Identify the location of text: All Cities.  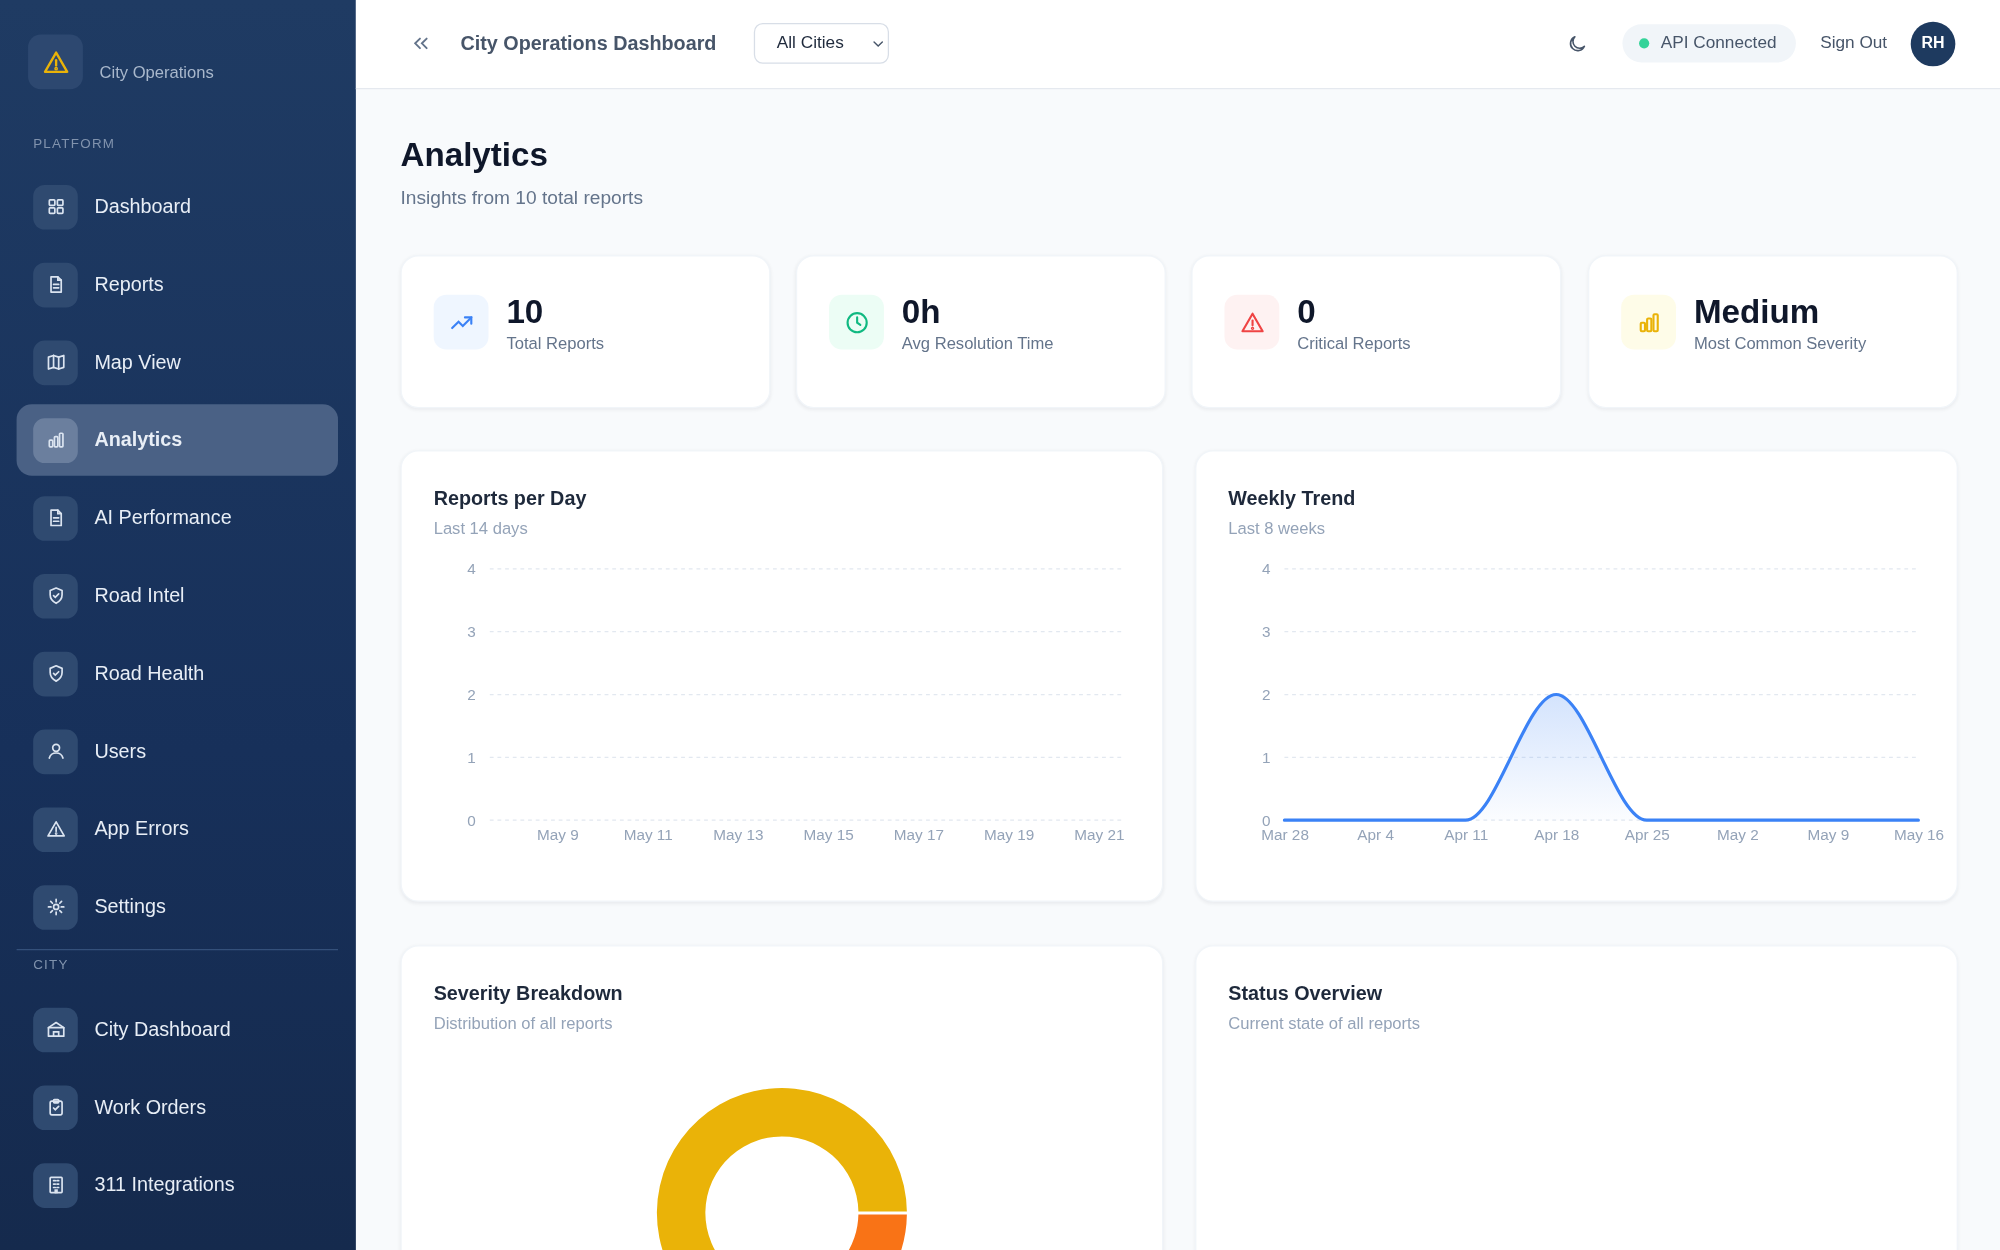
(810, 43).